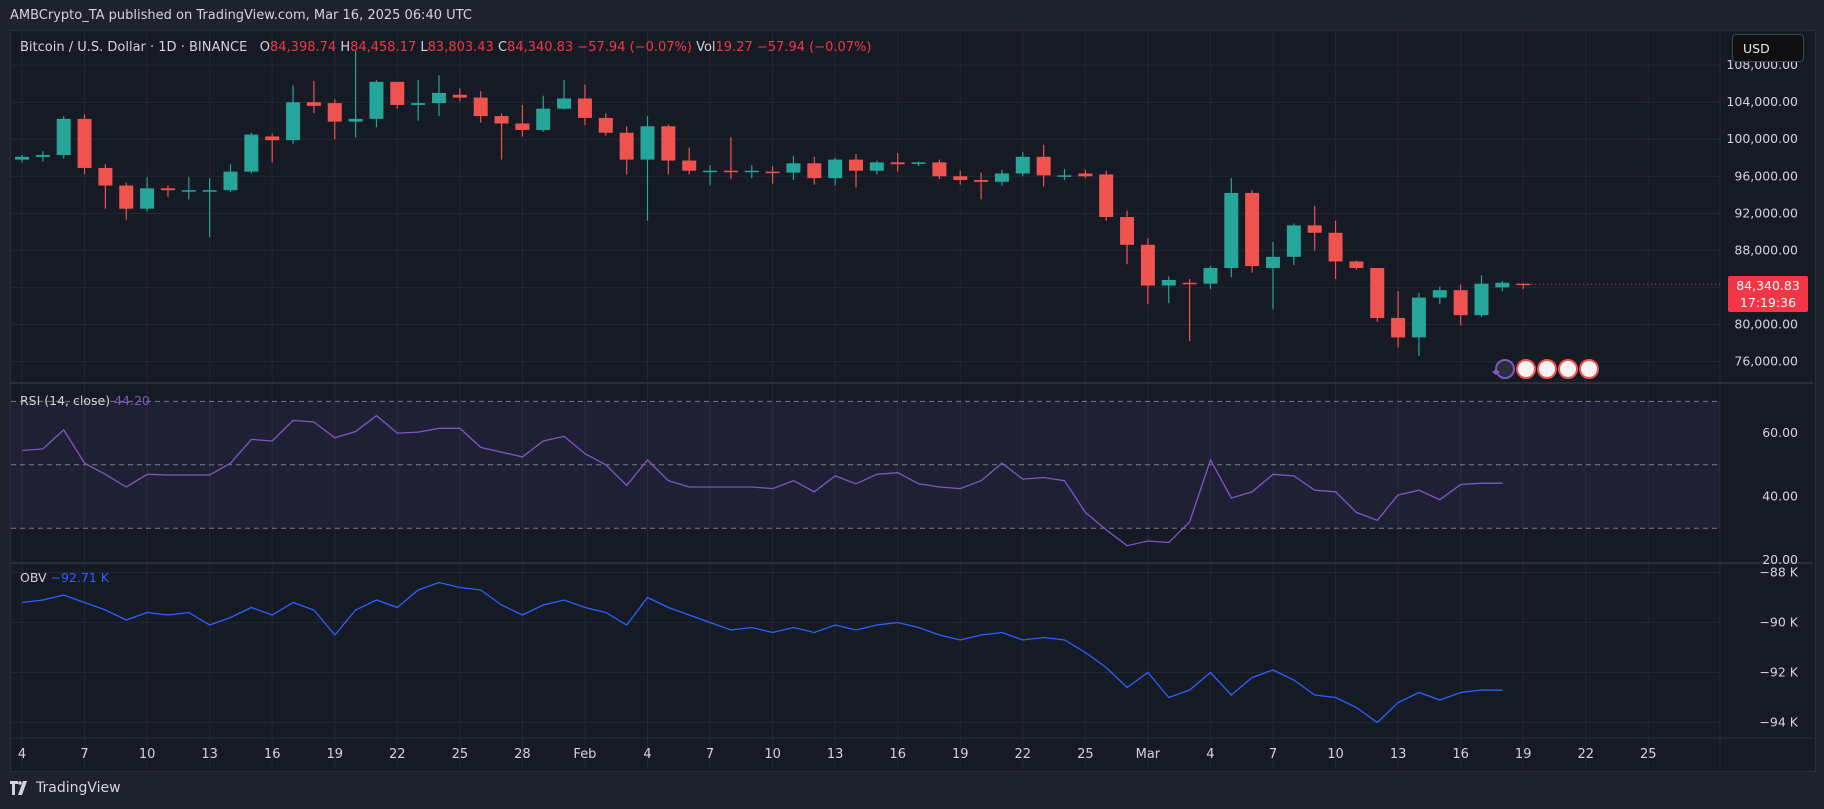 The width and height of the screenshot is (1824, 809). I want to click on obv-legend: OBV −92.71 K, so click(64, 577).